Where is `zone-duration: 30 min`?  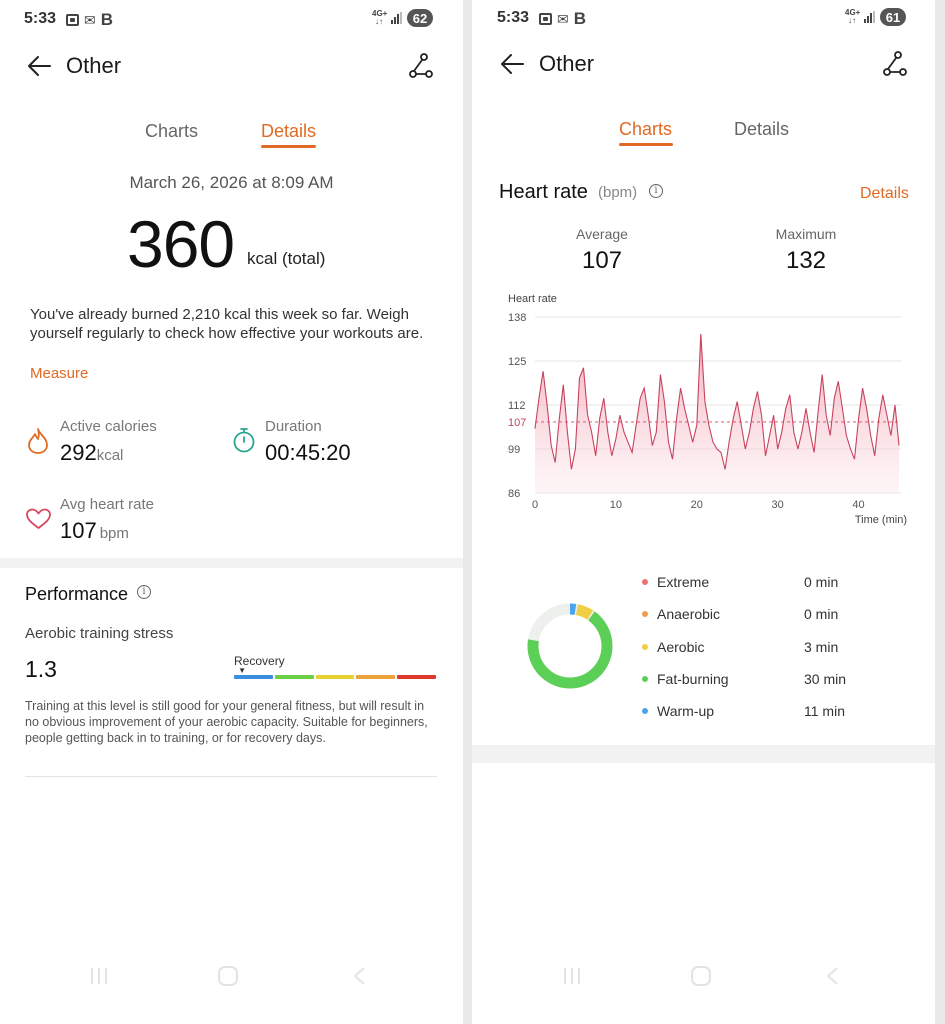
zone-duration: 30 min is located at coordinates (825, 678).